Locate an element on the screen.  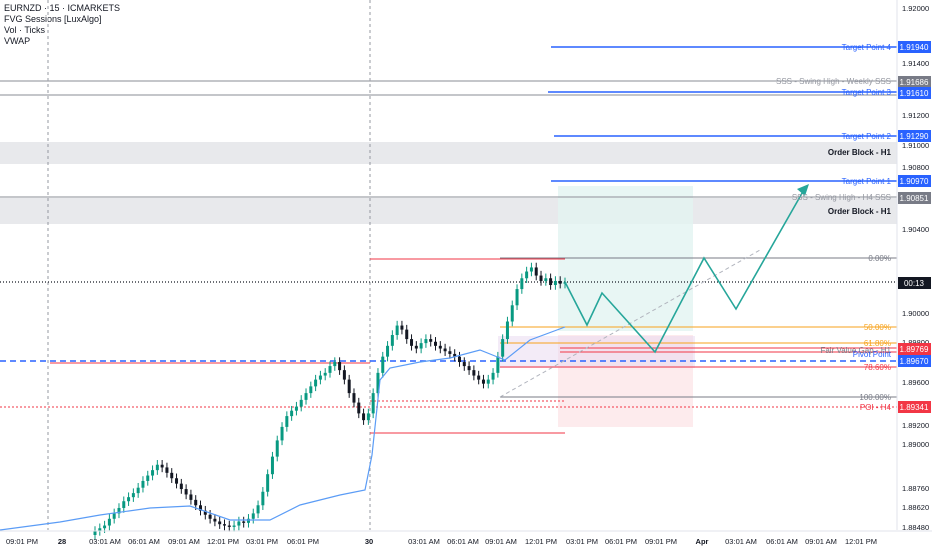
legend-symbol: EURNZD · 15 · ICMARKETS is located at coordinates (62, 8).